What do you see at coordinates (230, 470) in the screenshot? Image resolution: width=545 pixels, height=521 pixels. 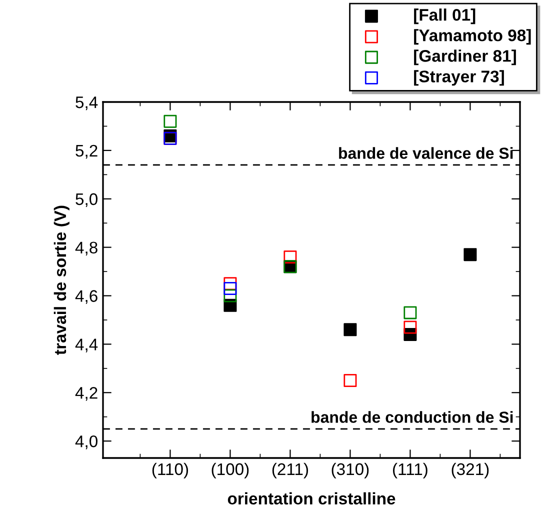 I see `x-tick-label: (100)` at bounding box center [230, 470].